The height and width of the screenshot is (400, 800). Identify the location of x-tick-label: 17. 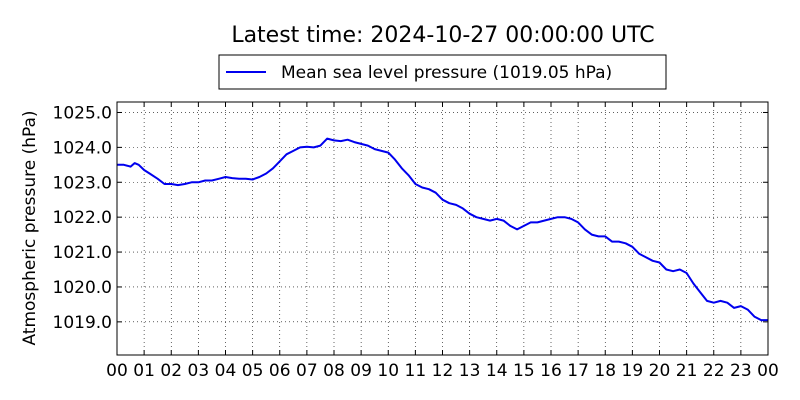
(578, 371).